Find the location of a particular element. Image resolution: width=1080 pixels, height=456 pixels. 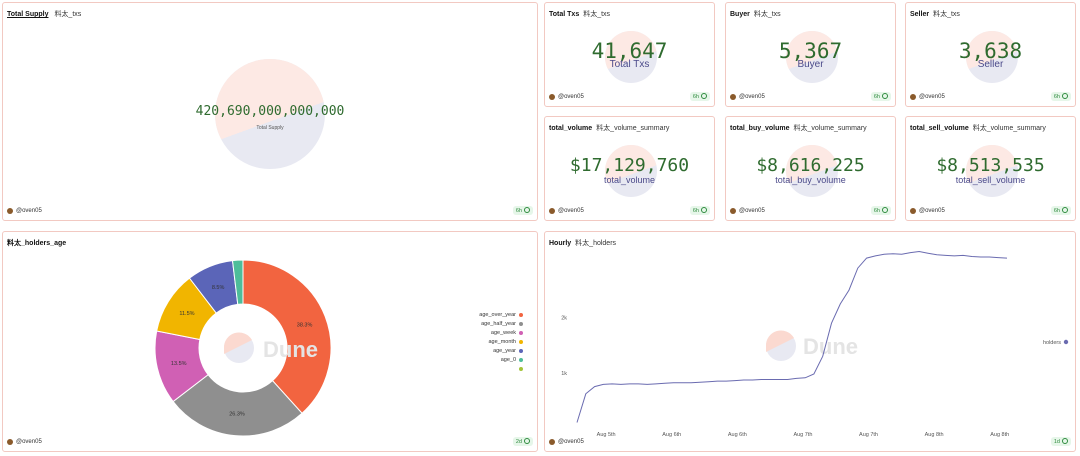

card-title-link: 料太_holders_age is located at coordinates (37, 243).